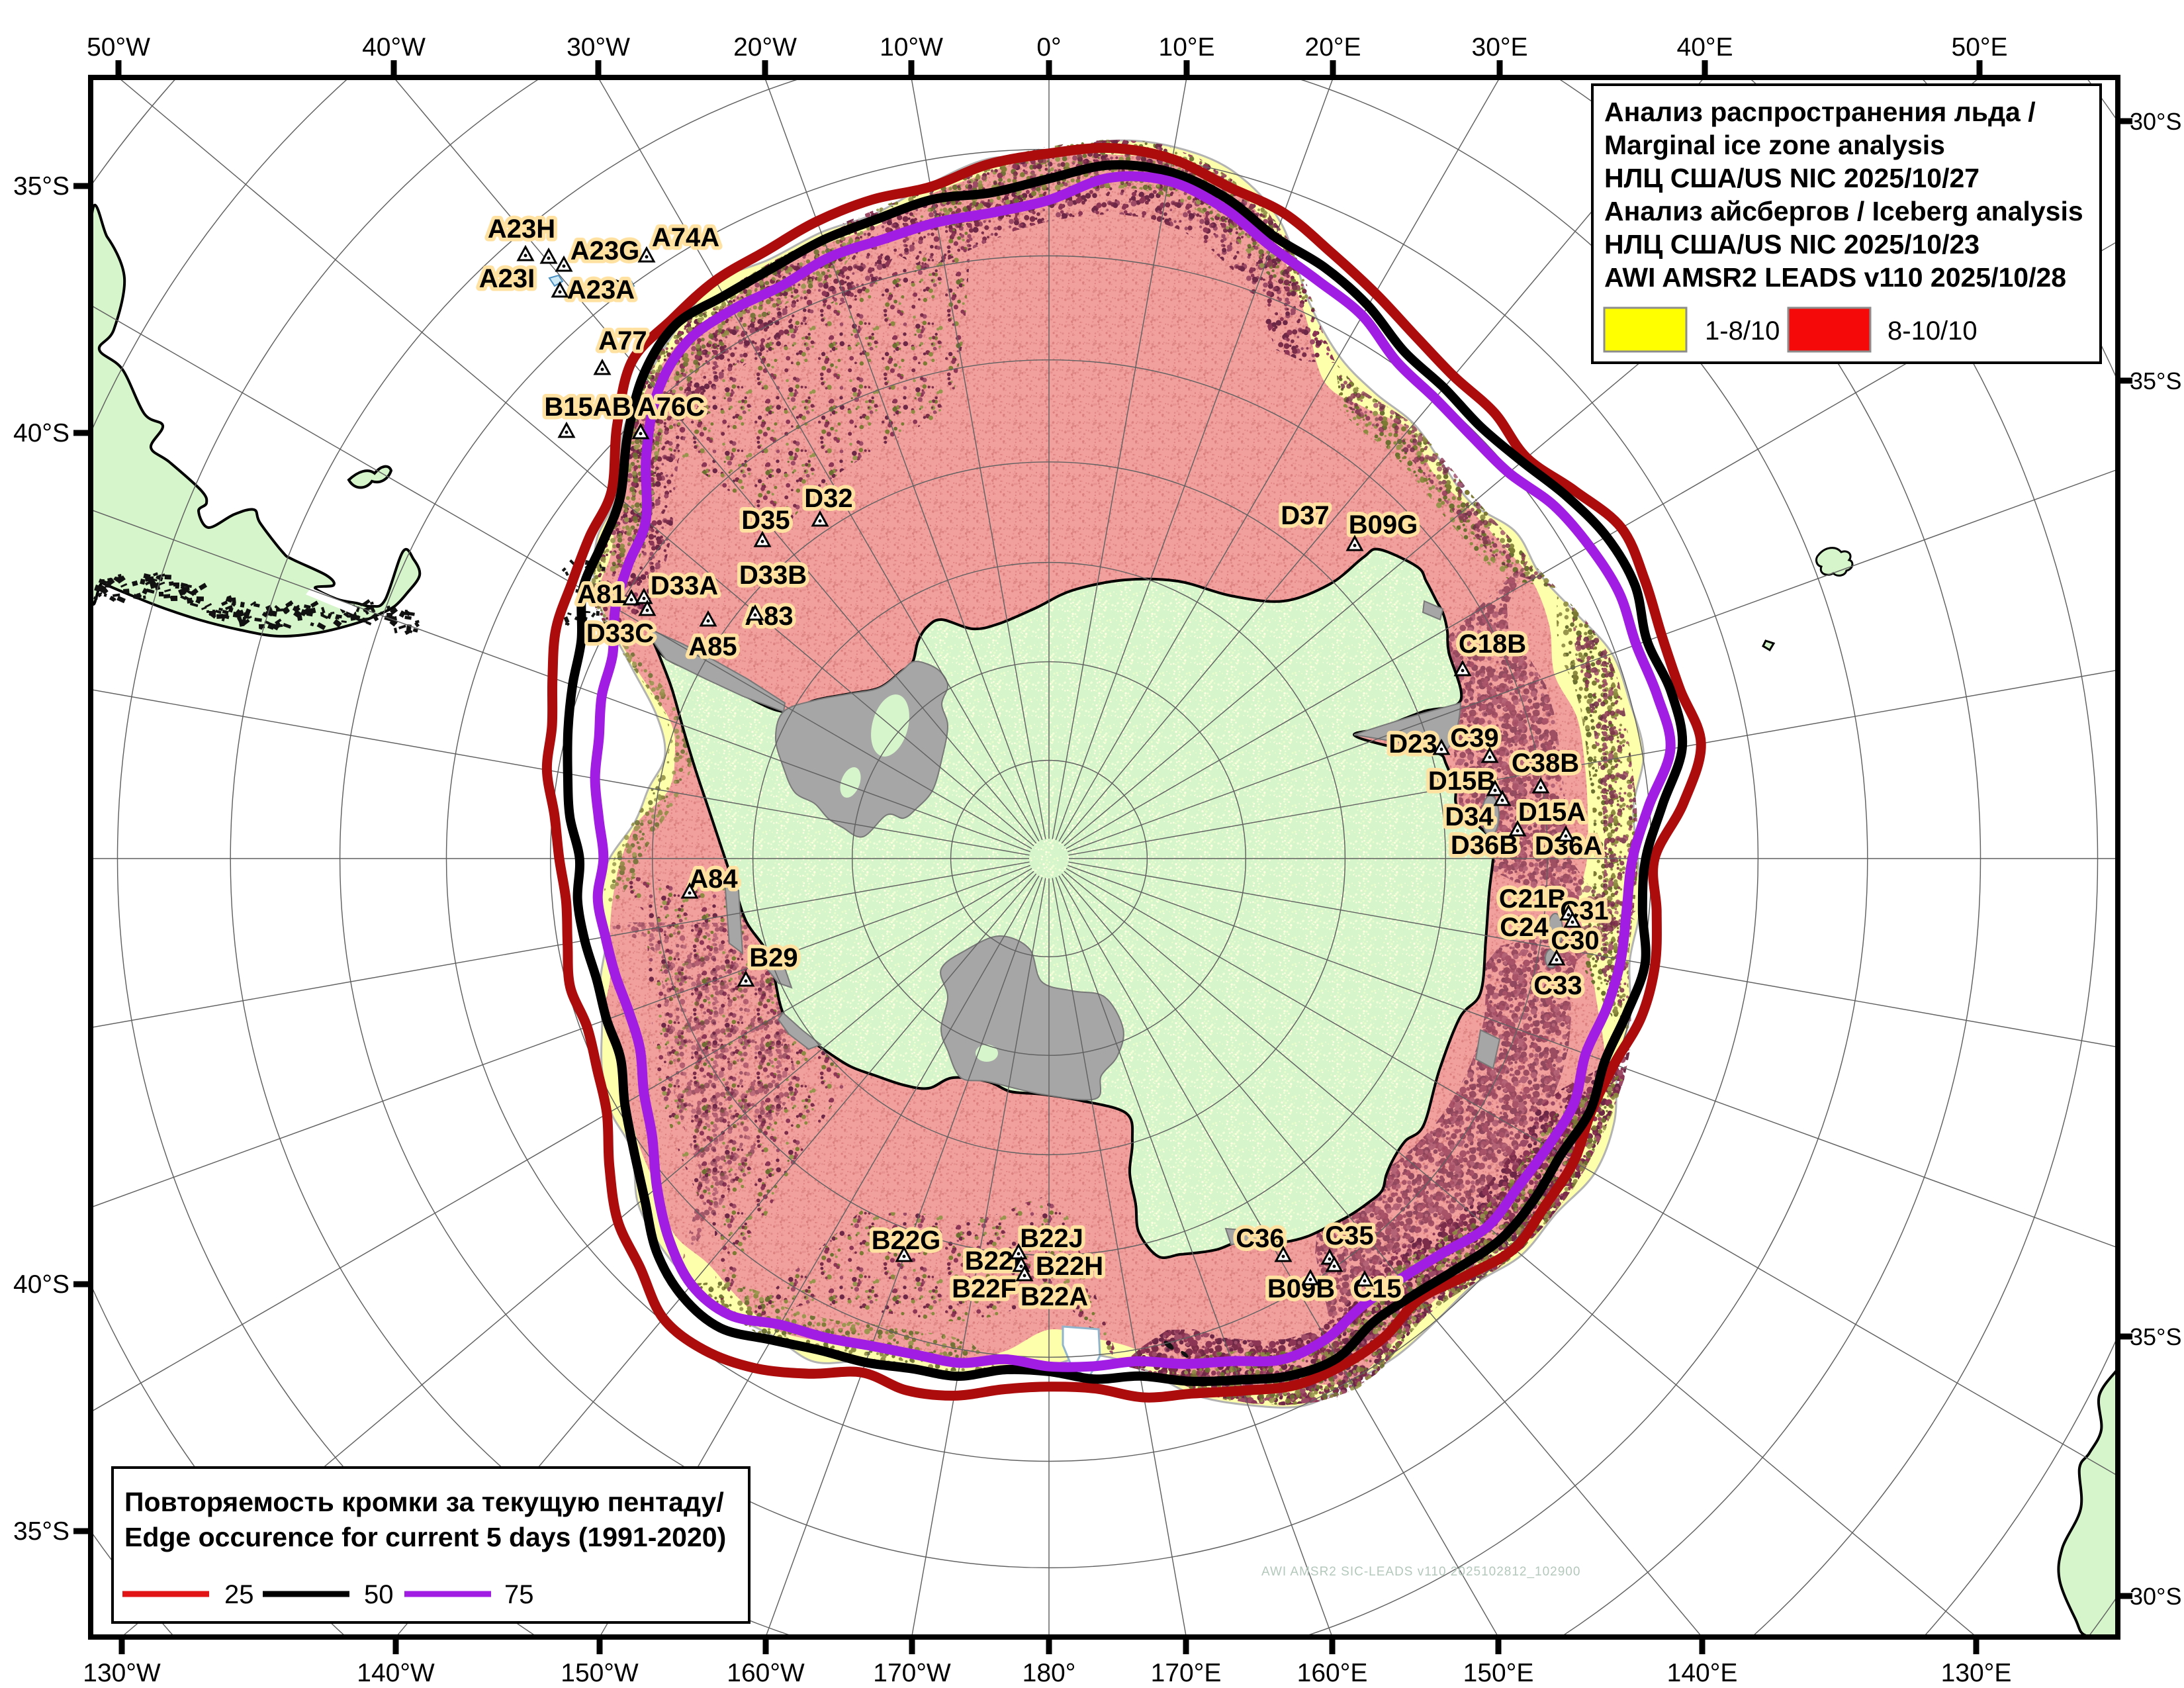 The height and width of the screenshot is (1688, 2184). What do you see at coordinates (1049, 1673) in the screenshot?
I see `svg-text: 180°` at bounding box center [1049, 1673].